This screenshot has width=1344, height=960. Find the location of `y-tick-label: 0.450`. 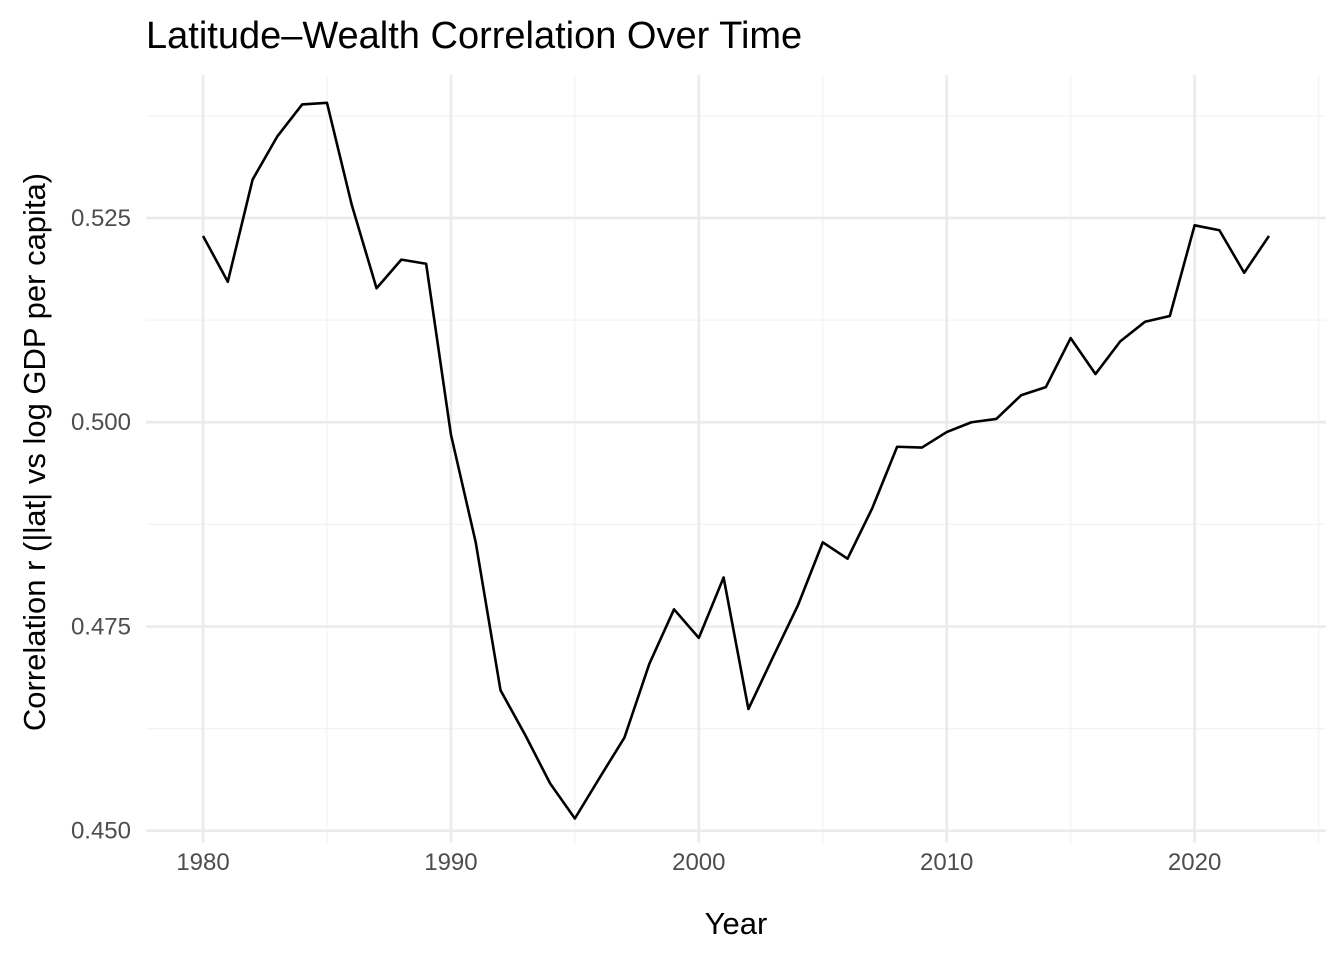

y-tick-label: 0.450 is located at coordinates (101, 831).